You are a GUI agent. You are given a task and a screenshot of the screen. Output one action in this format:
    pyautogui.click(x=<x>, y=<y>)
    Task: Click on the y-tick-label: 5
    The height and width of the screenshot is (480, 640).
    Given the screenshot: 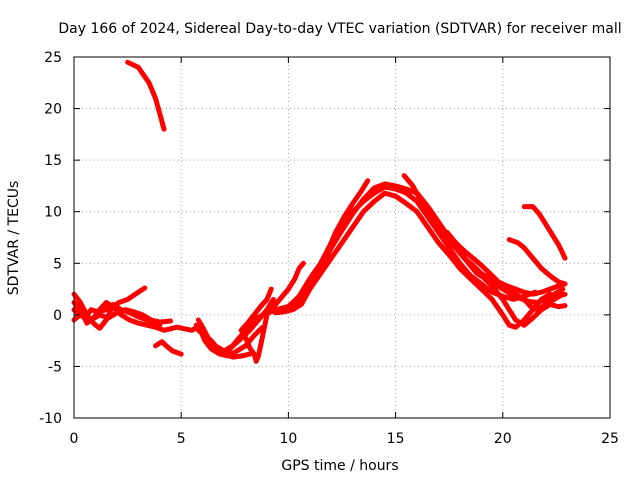 What is the action you would take?
    pyautogui.click(x=57, y=264)
    